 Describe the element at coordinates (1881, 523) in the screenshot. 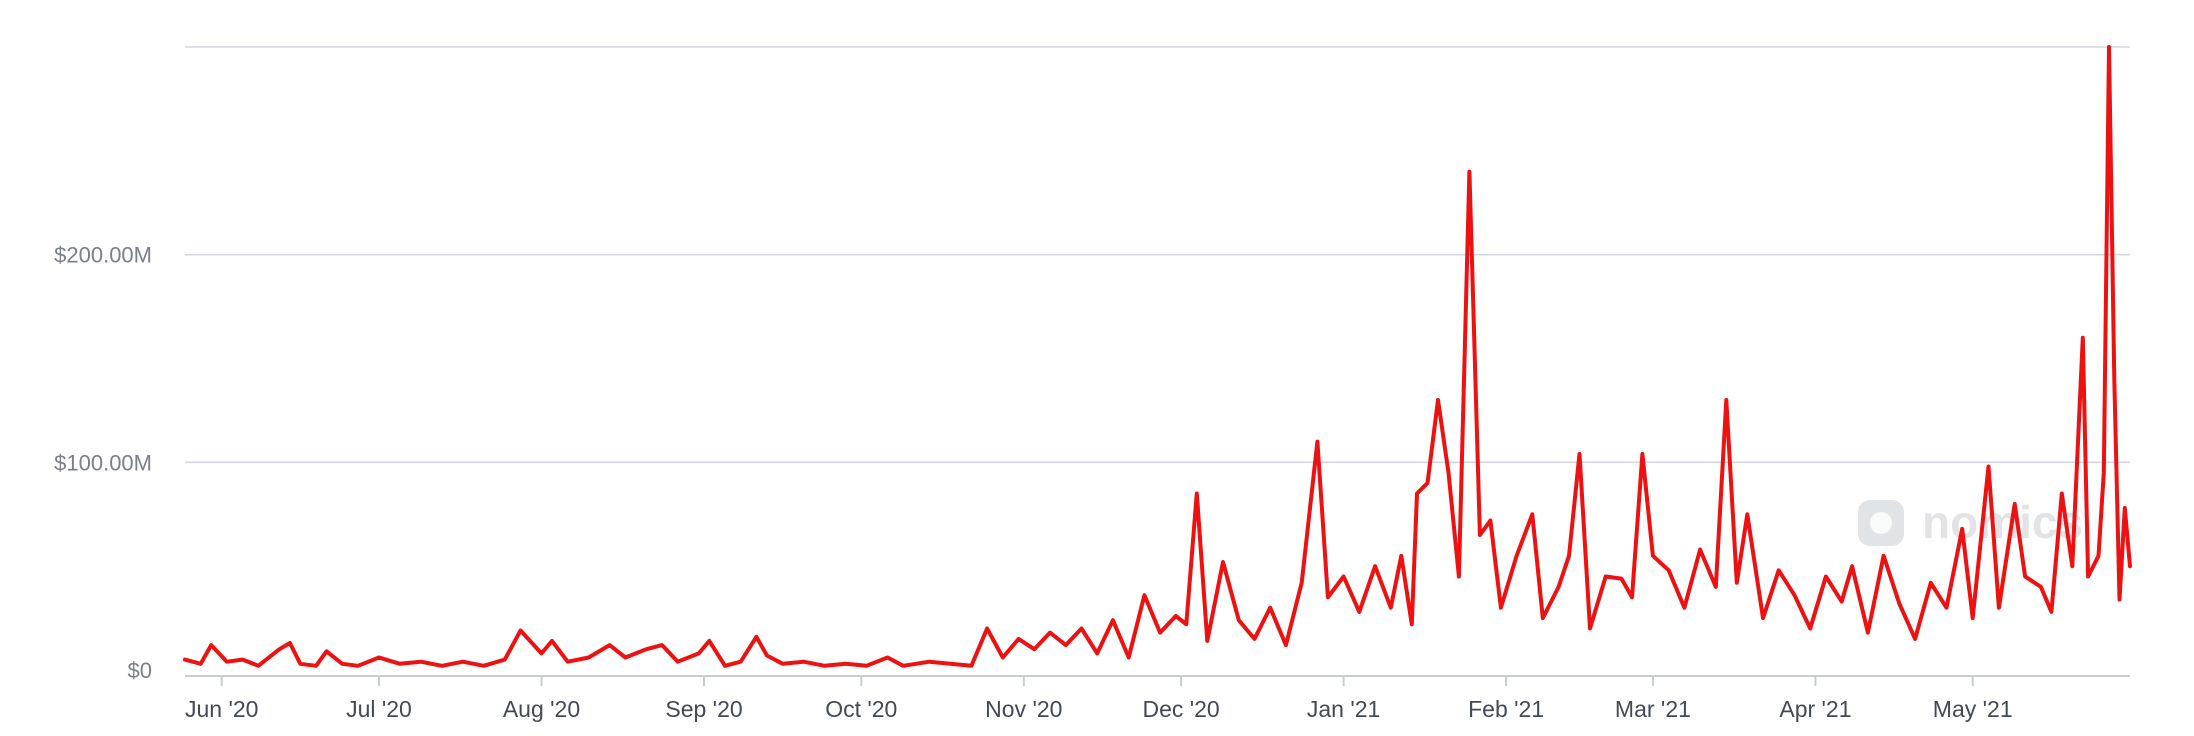

I see `nomics-logo-icon` at that location.